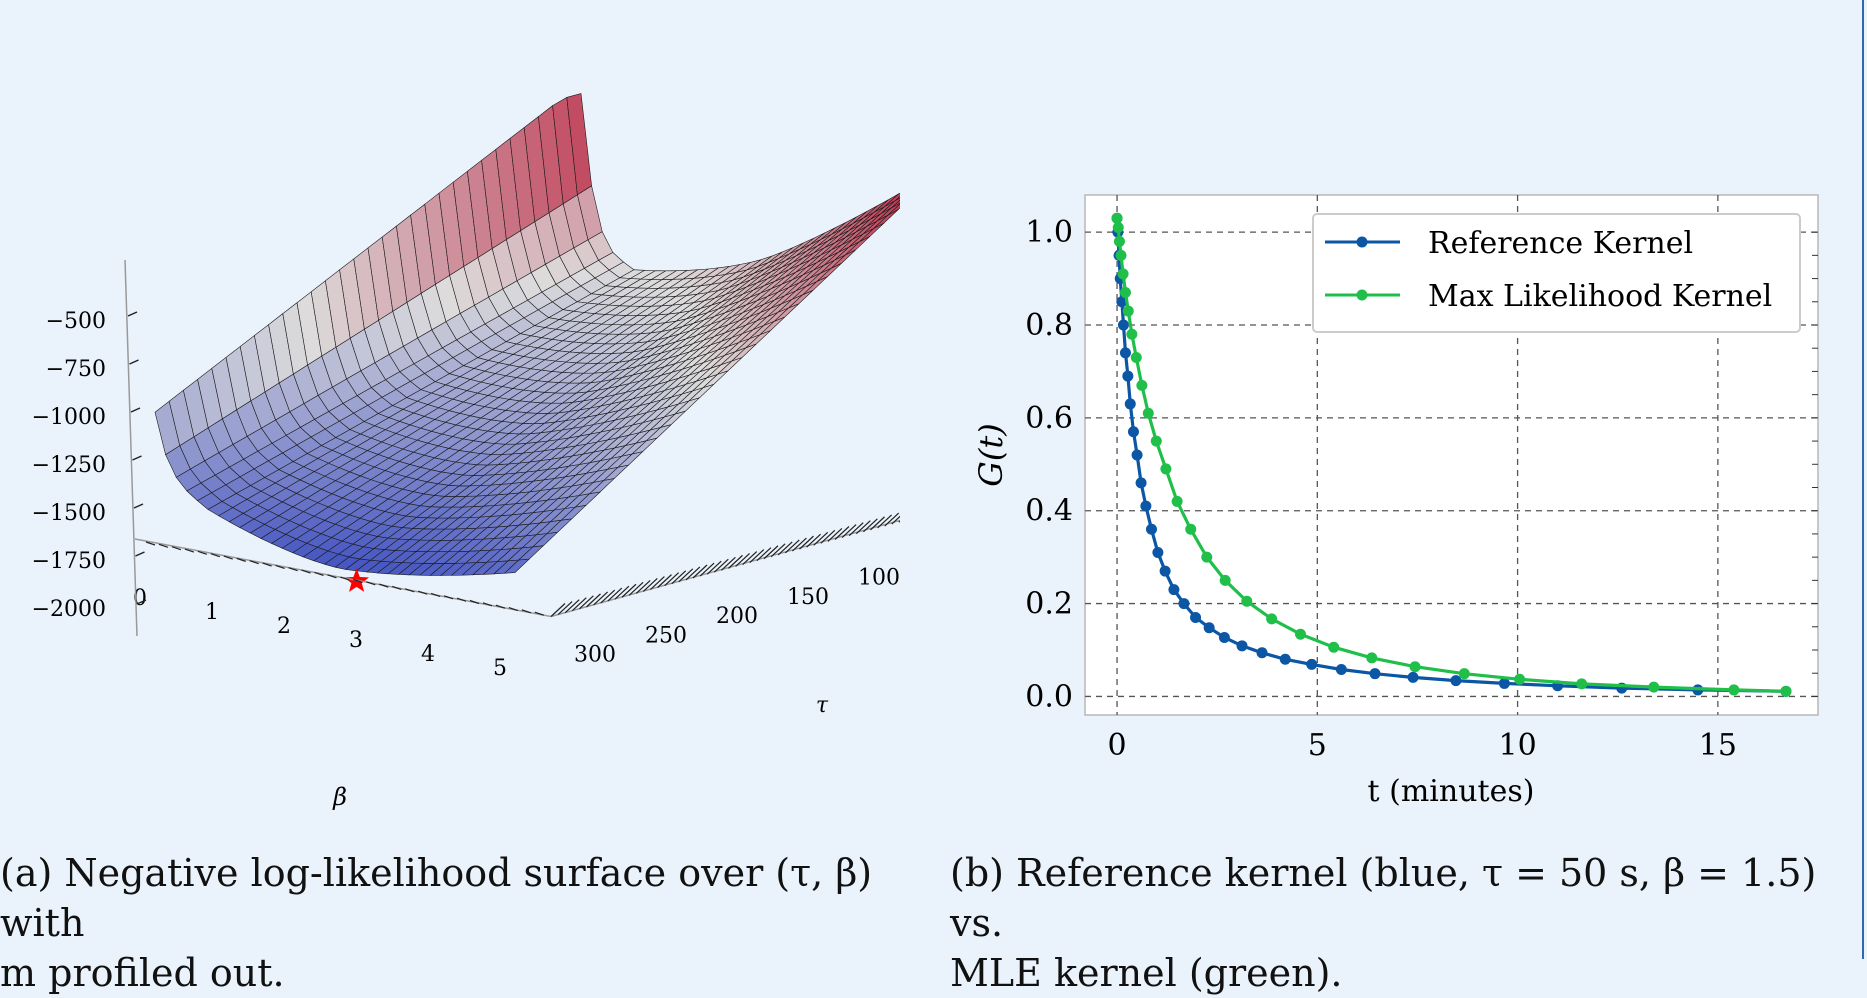 Image resolution: width=1867 pixels, height=998 pixels. What do you see at coordinates (1517, 745) in the screenshot?
I see `x-tick-label: 10` at bounding box center [1517, 745].